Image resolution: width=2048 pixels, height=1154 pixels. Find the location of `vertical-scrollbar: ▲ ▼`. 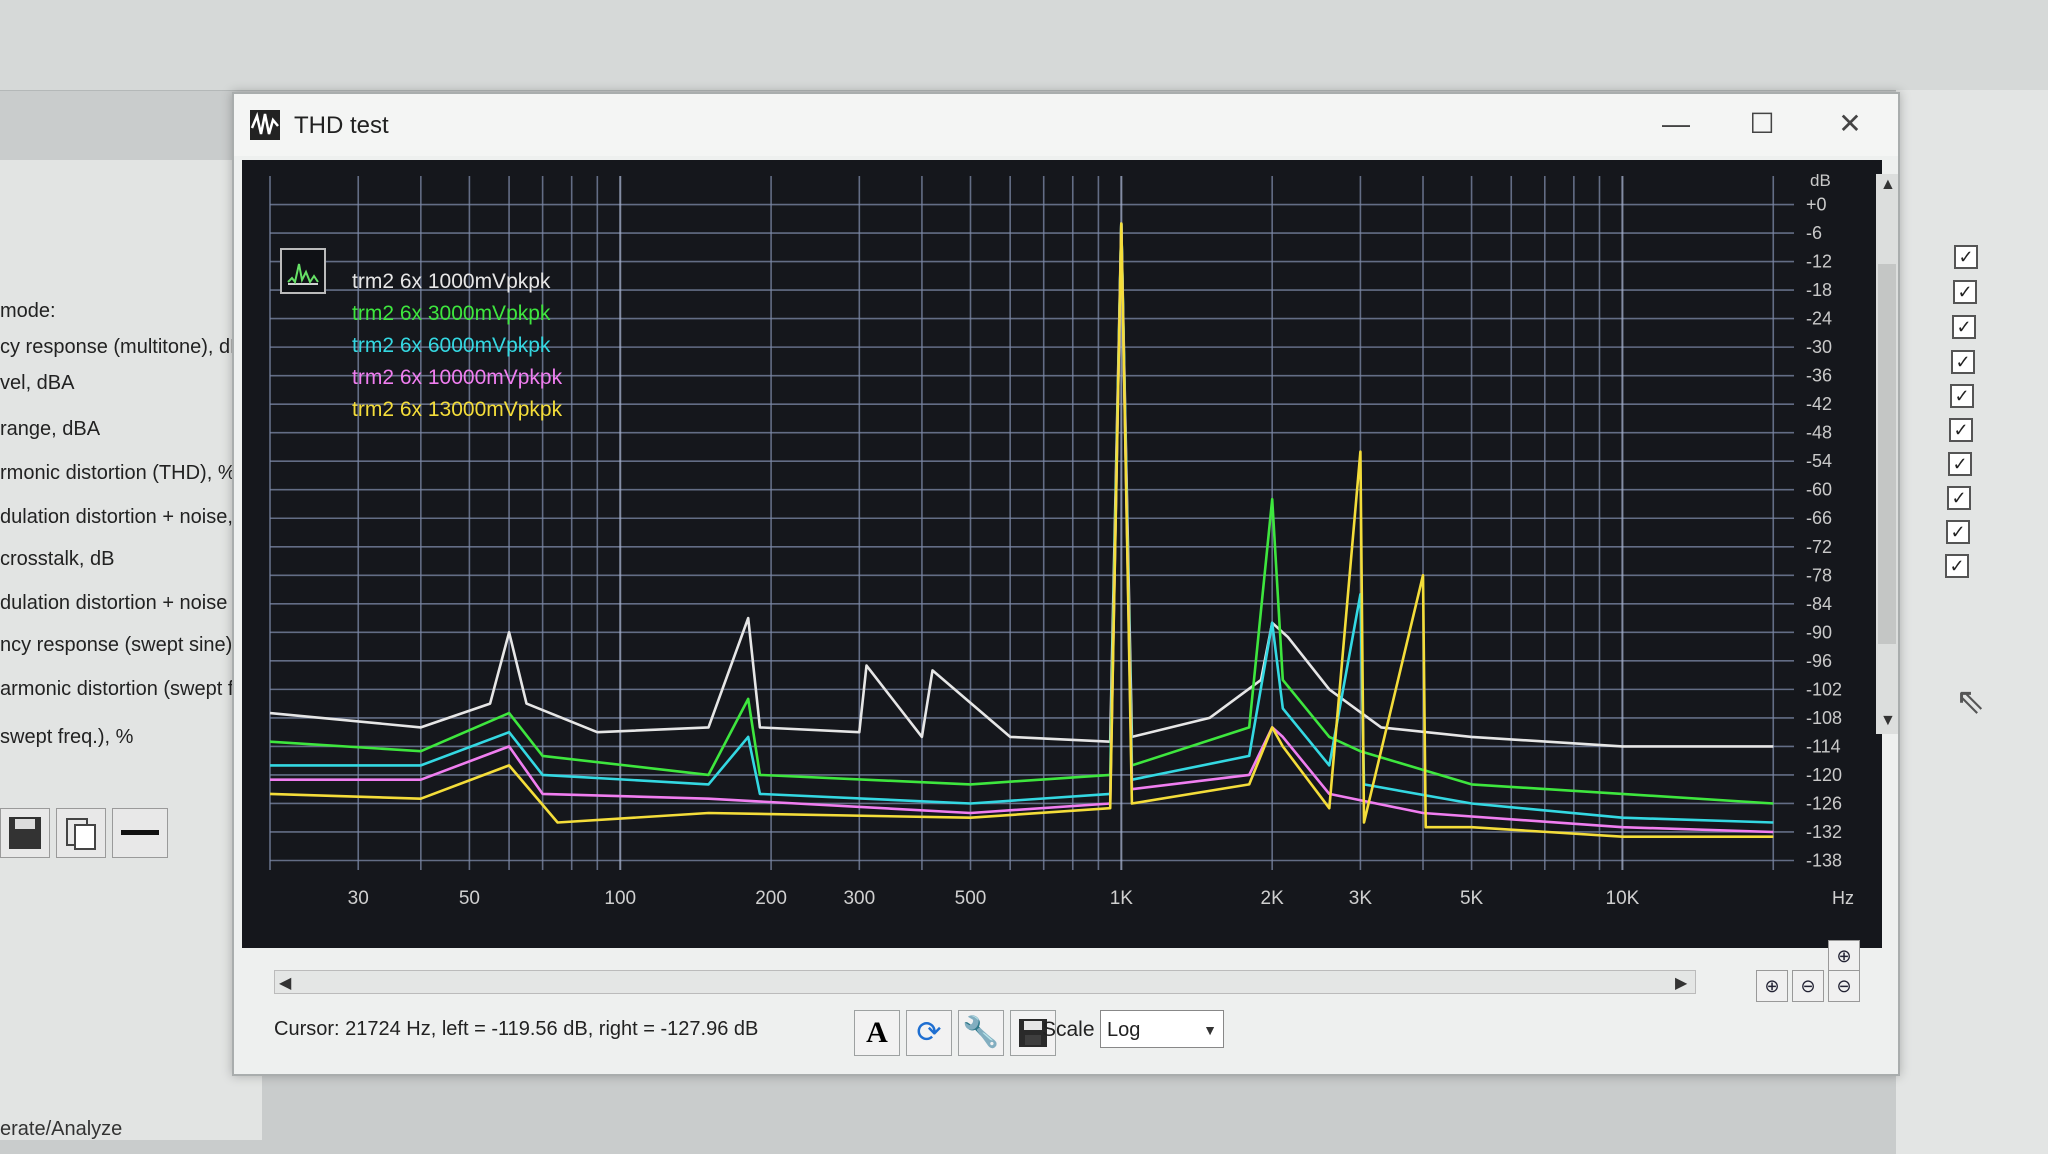

vertical-scrollbar: ▲ ▼ is located at coordinates (1887, 454).